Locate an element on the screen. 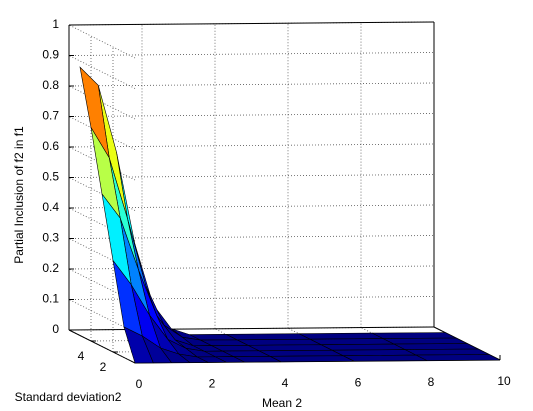 The width and height of the screenshot is (533, 411). z-tick-label: 0.4 is located at coordinates (50, 207).